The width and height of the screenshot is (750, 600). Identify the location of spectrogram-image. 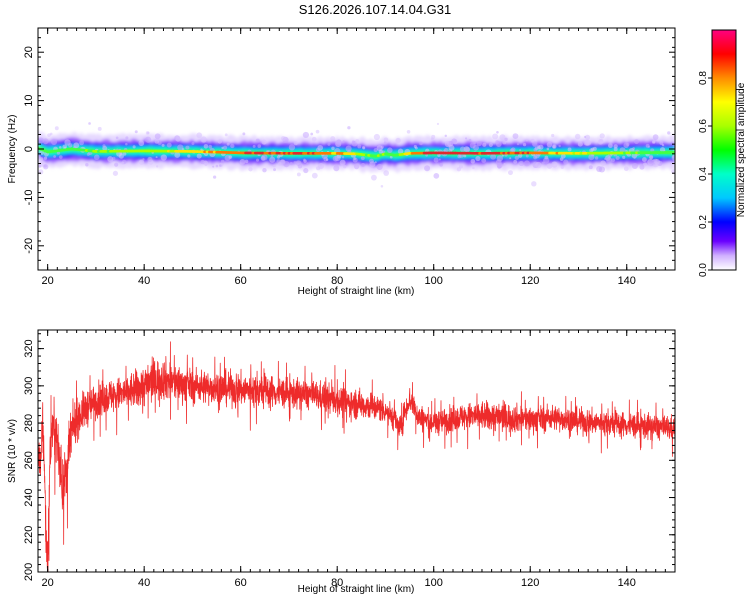
(356, 155).